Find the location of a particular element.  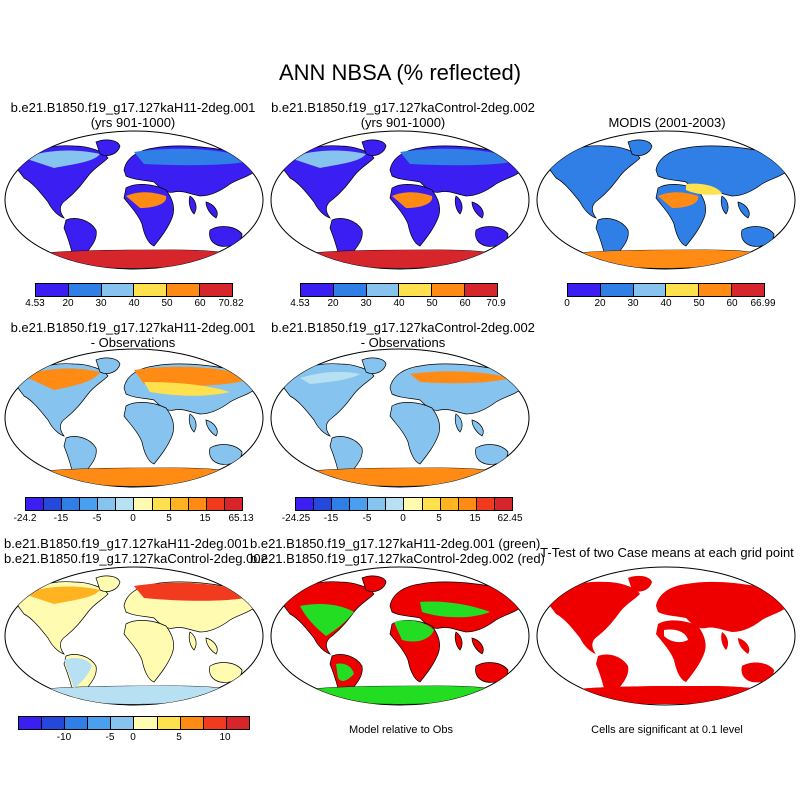

cb2-tick: 20 is located at coordinates (333, 303).